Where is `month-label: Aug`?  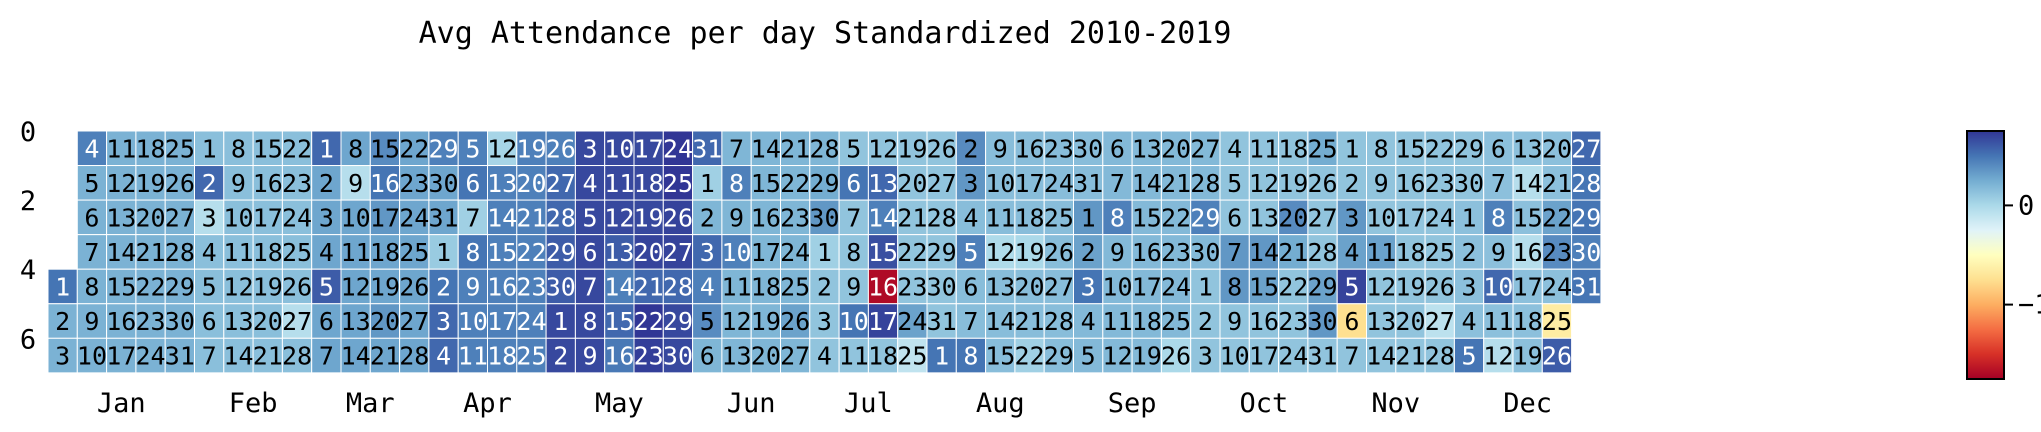 month-label: Aug is located at coordinates (1000, 403).